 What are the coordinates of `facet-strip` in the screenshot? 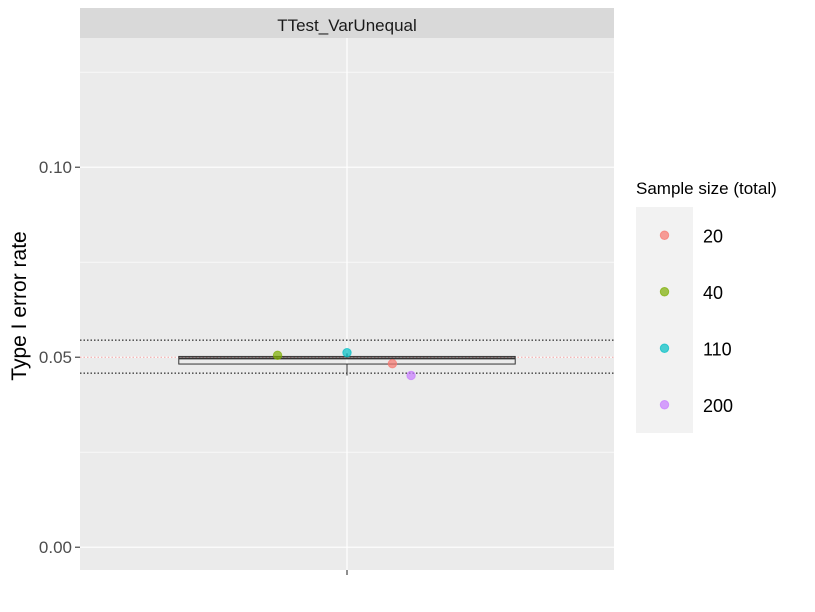 It's located at (347, 23).